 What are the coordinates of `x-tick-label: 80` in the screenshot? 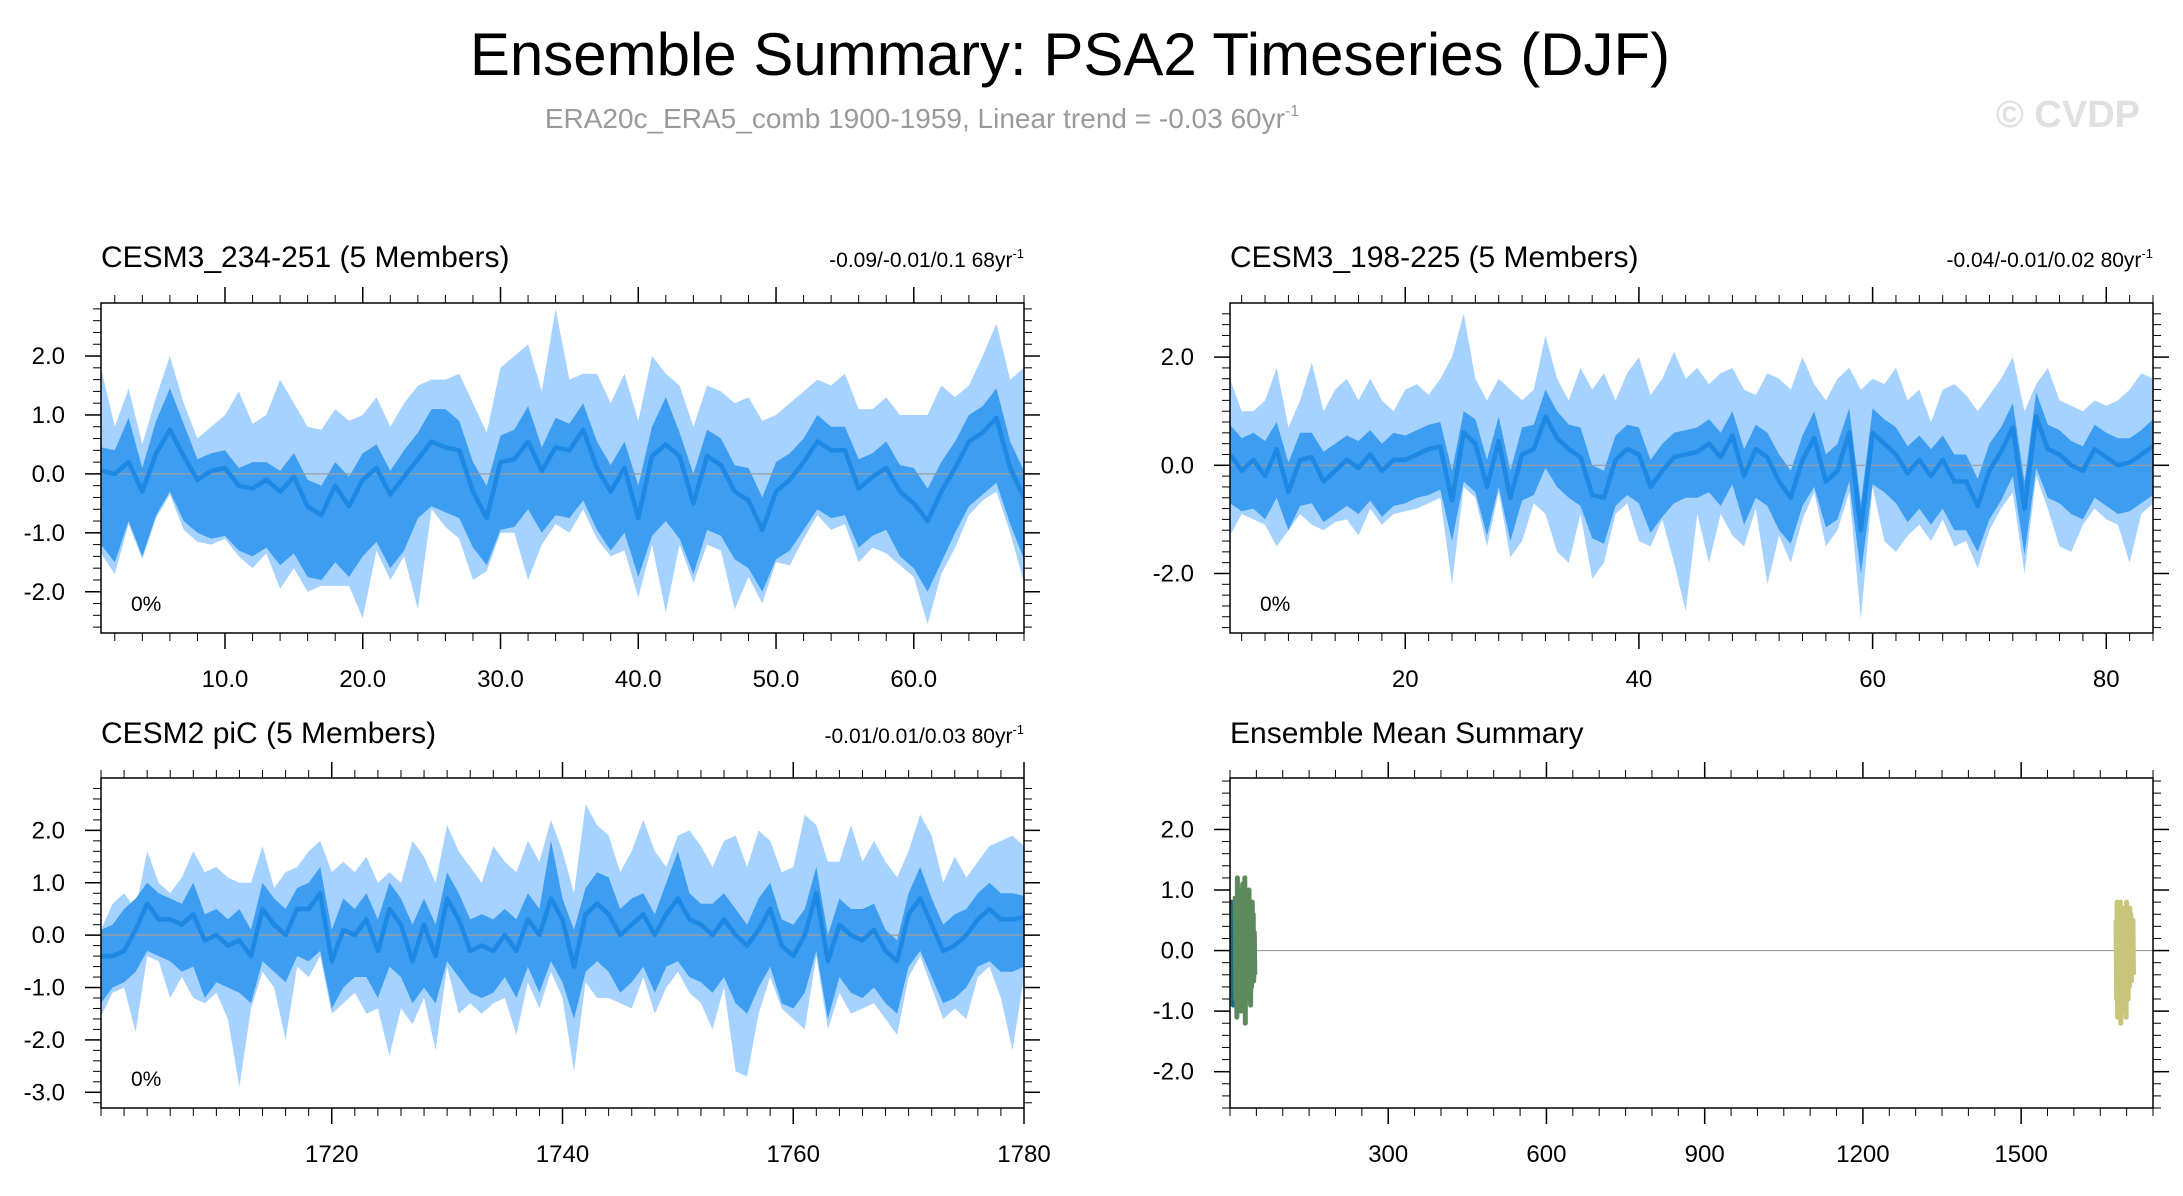 It's located at (2106, 679).